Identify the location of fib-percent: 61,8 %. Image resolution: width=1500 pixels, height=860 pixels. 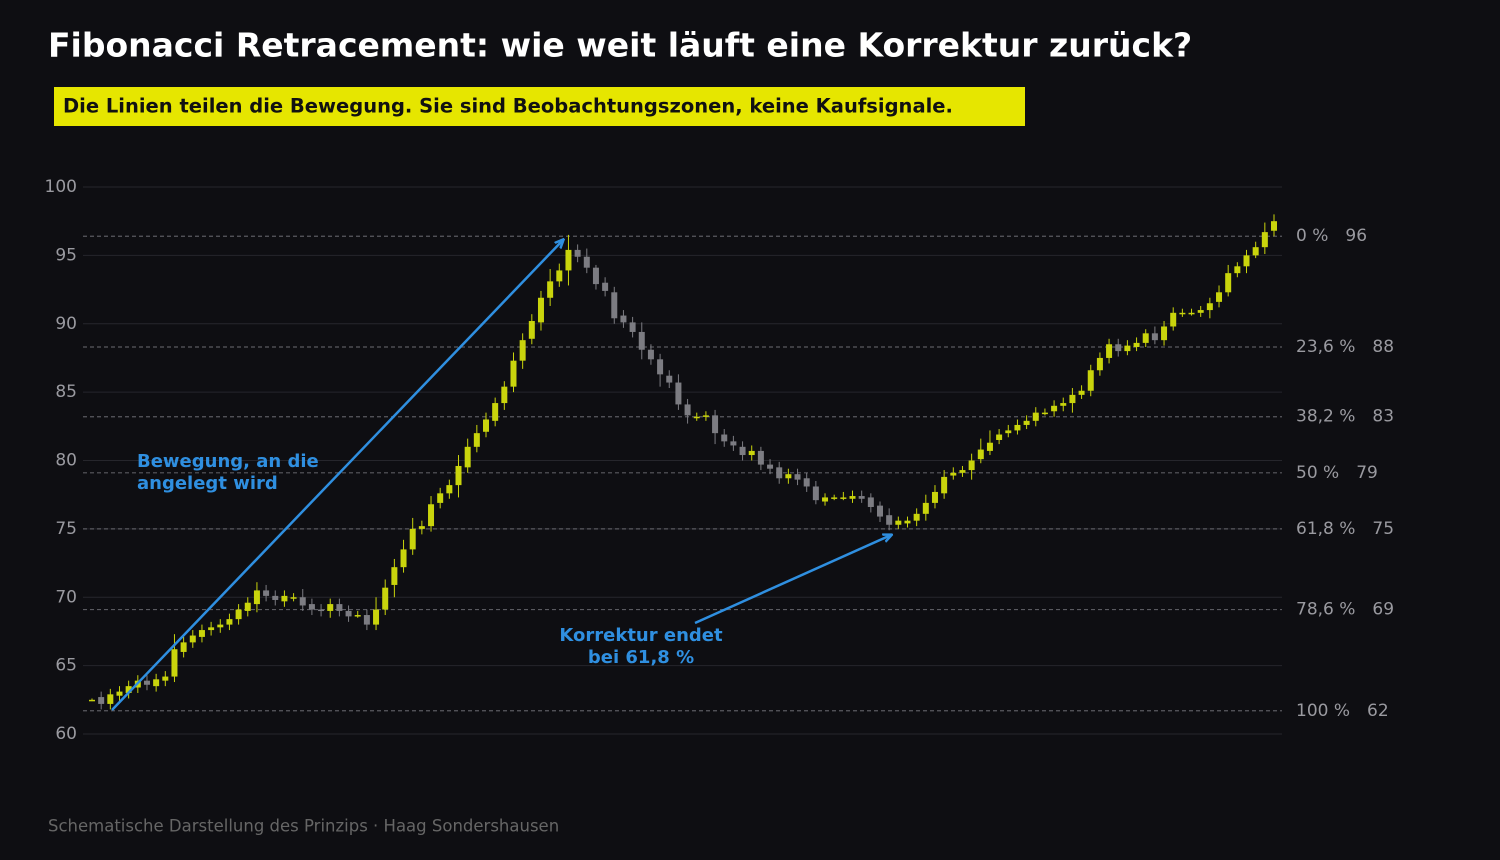
(1325, 529).